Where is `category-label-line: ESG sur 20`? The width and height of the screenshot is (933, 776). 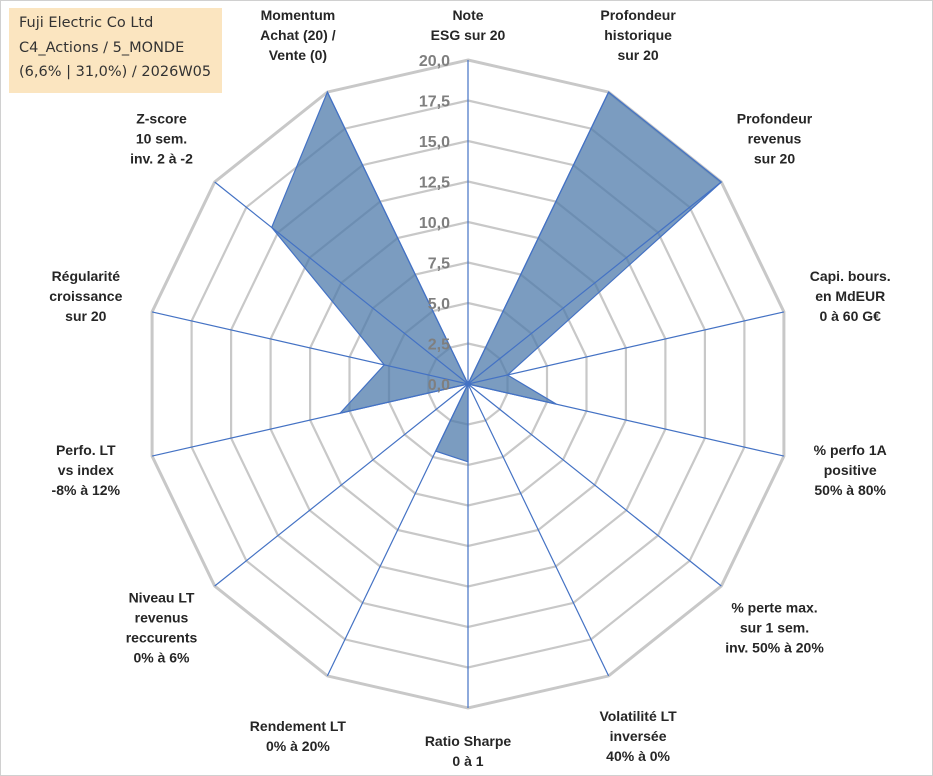 category-label-line: ESG sur 20 is located at coordinates (468, 35).